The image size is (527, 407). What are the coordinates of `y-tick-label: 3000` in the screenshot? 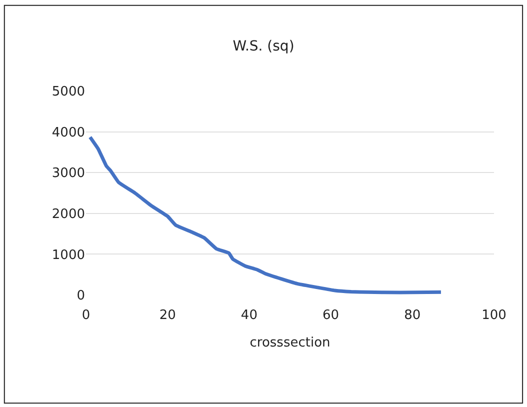 It's located at (68, 174).